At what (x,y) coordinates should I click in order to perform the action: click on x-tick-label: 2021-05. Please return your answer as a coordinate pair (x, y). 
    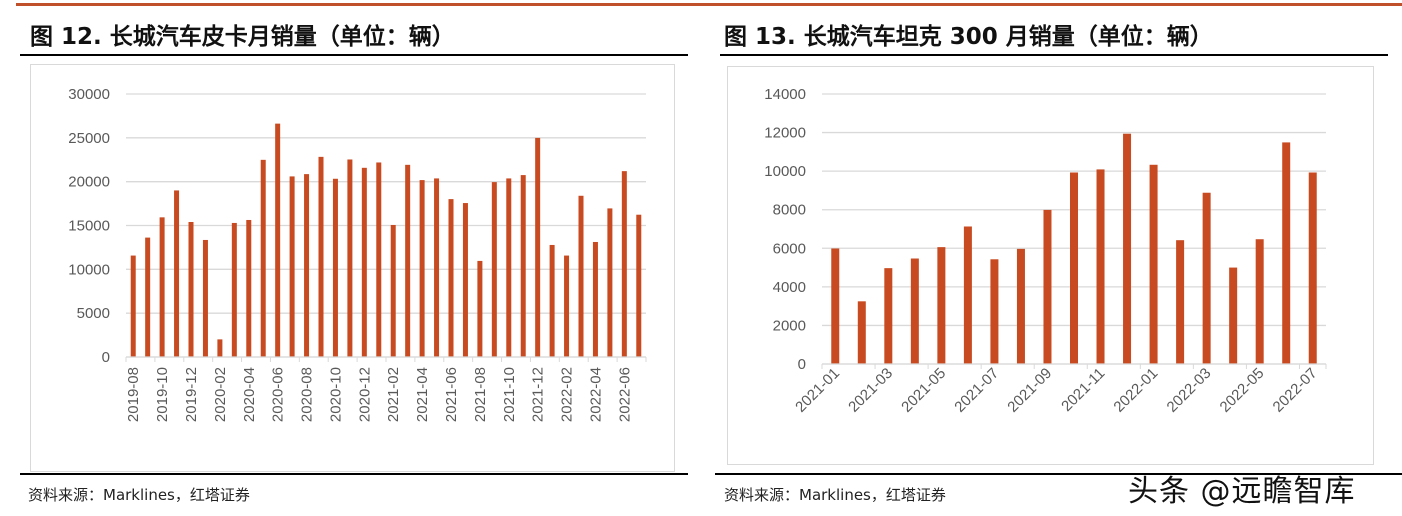
    Looking at the image, I should click on (923, 390).